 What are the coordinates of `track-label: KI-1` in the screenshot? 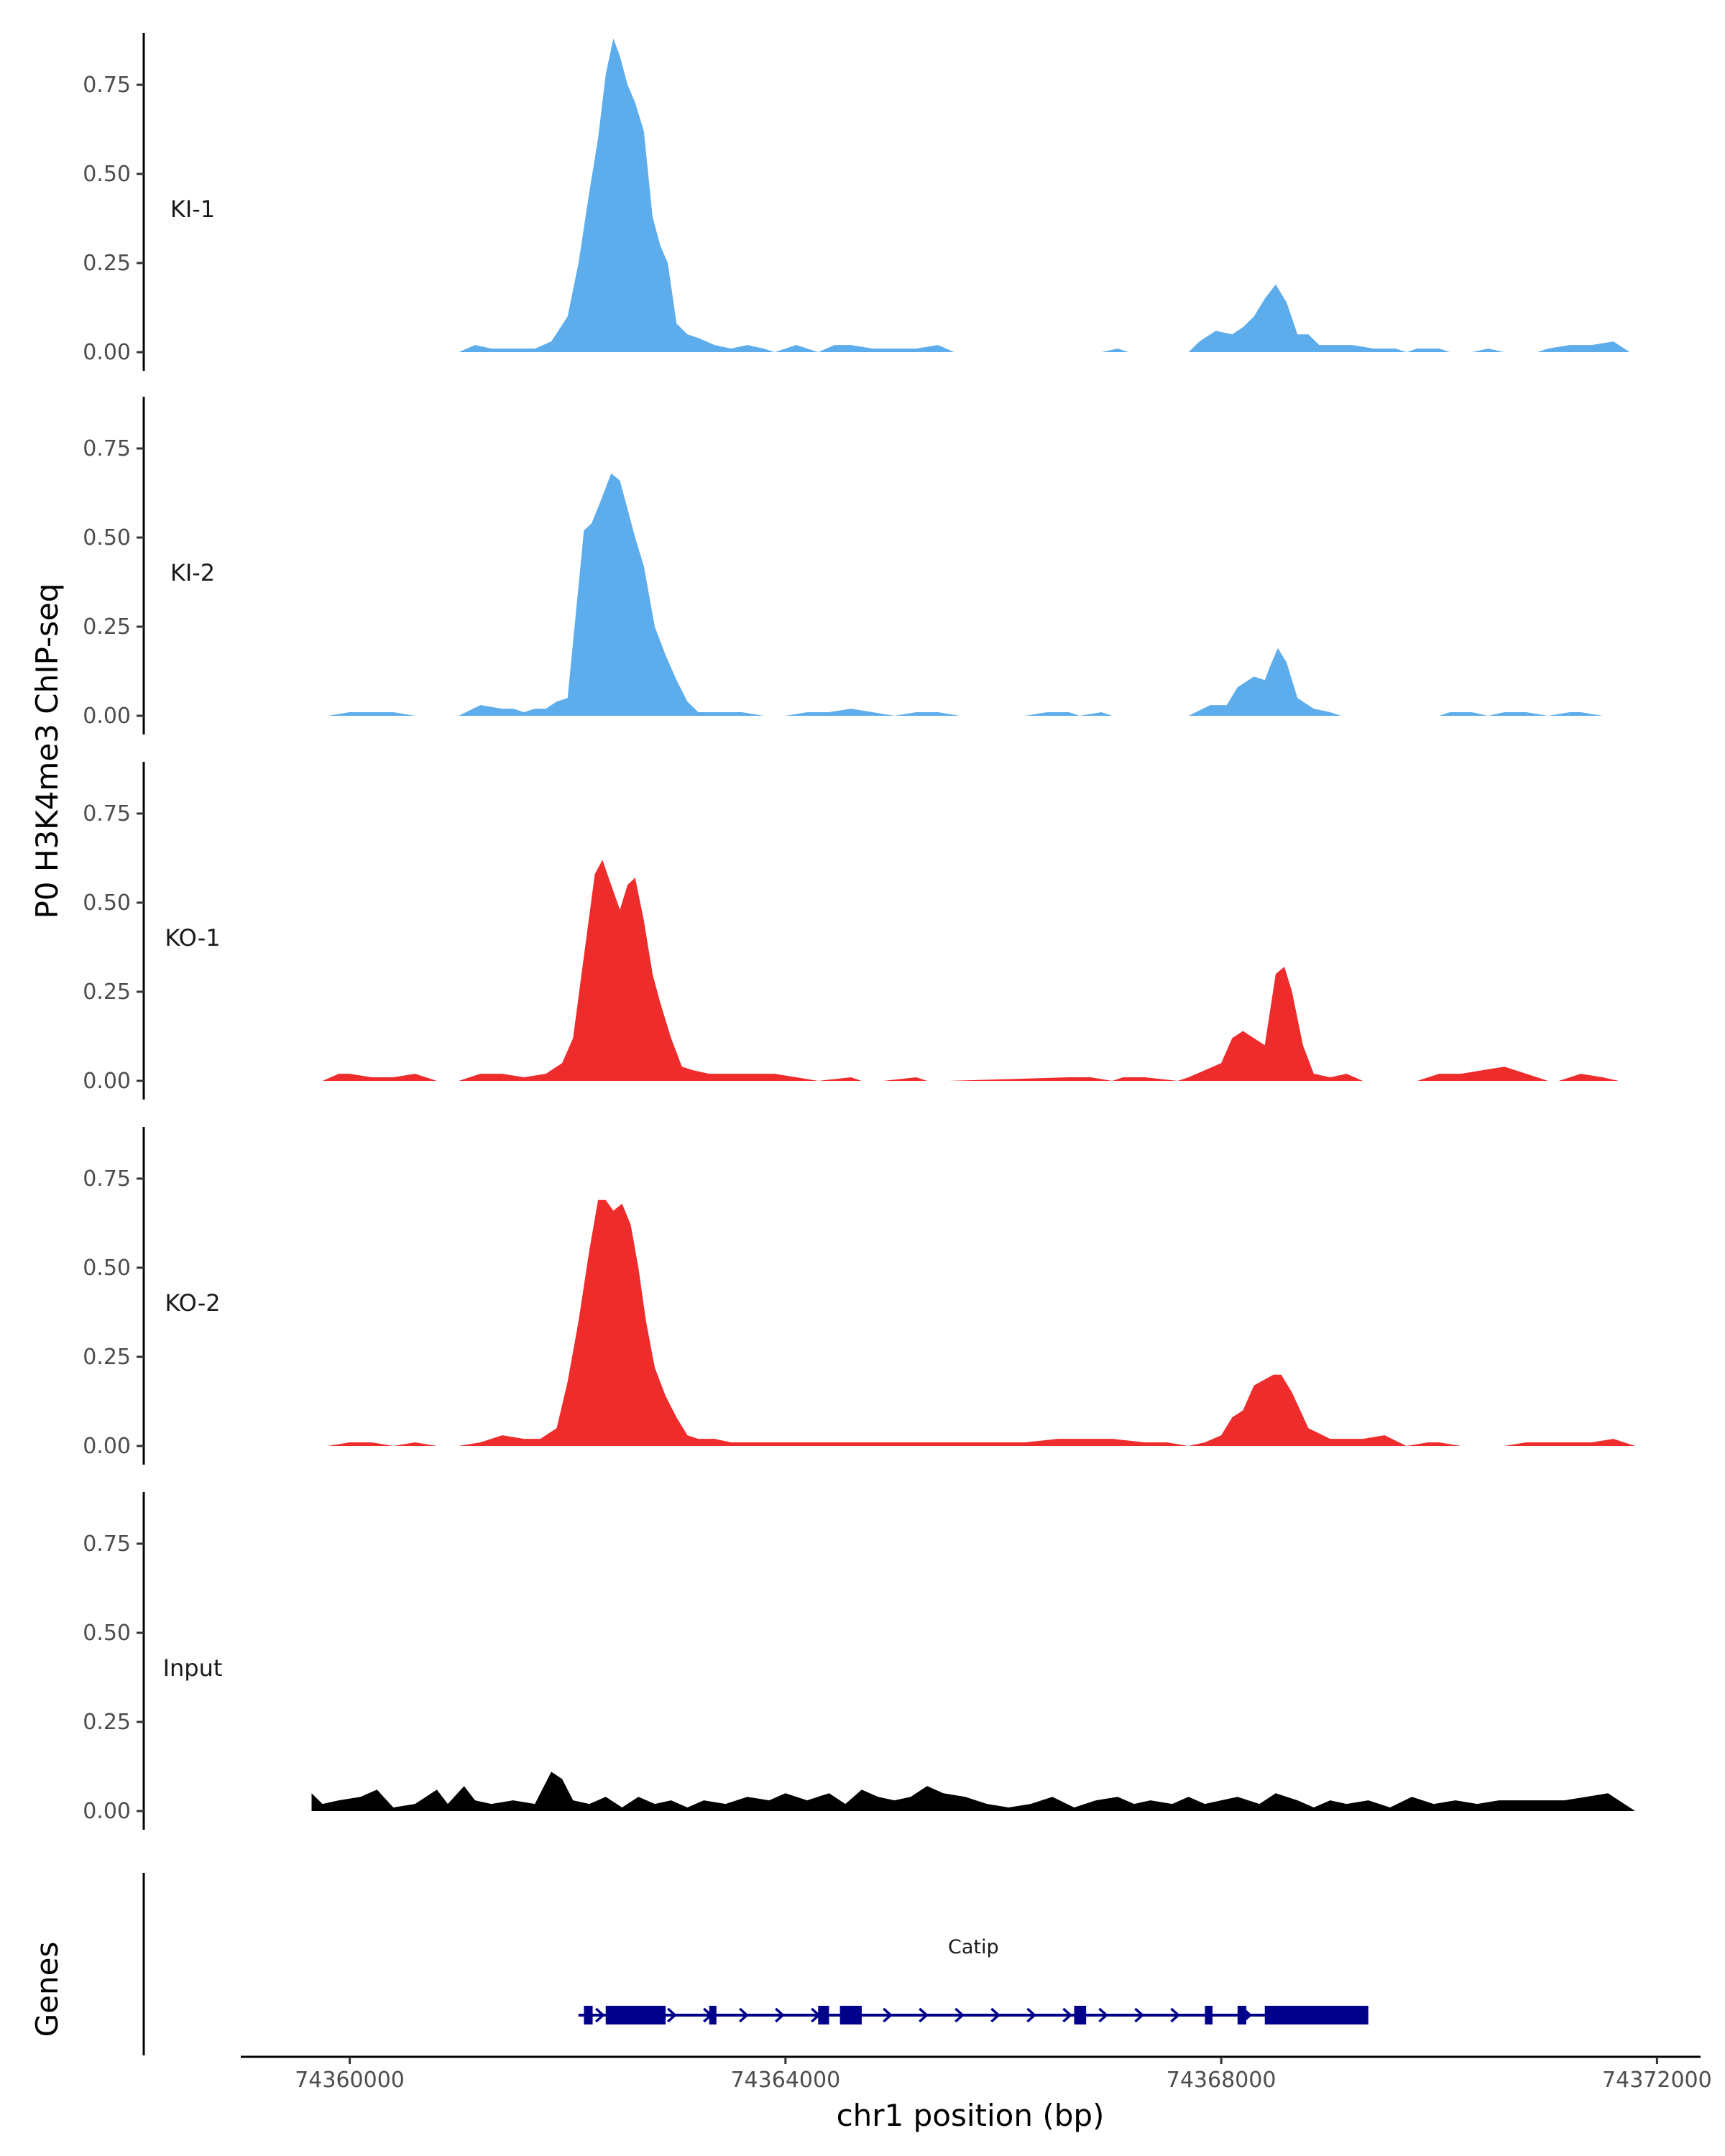 It's located at (192, 209).